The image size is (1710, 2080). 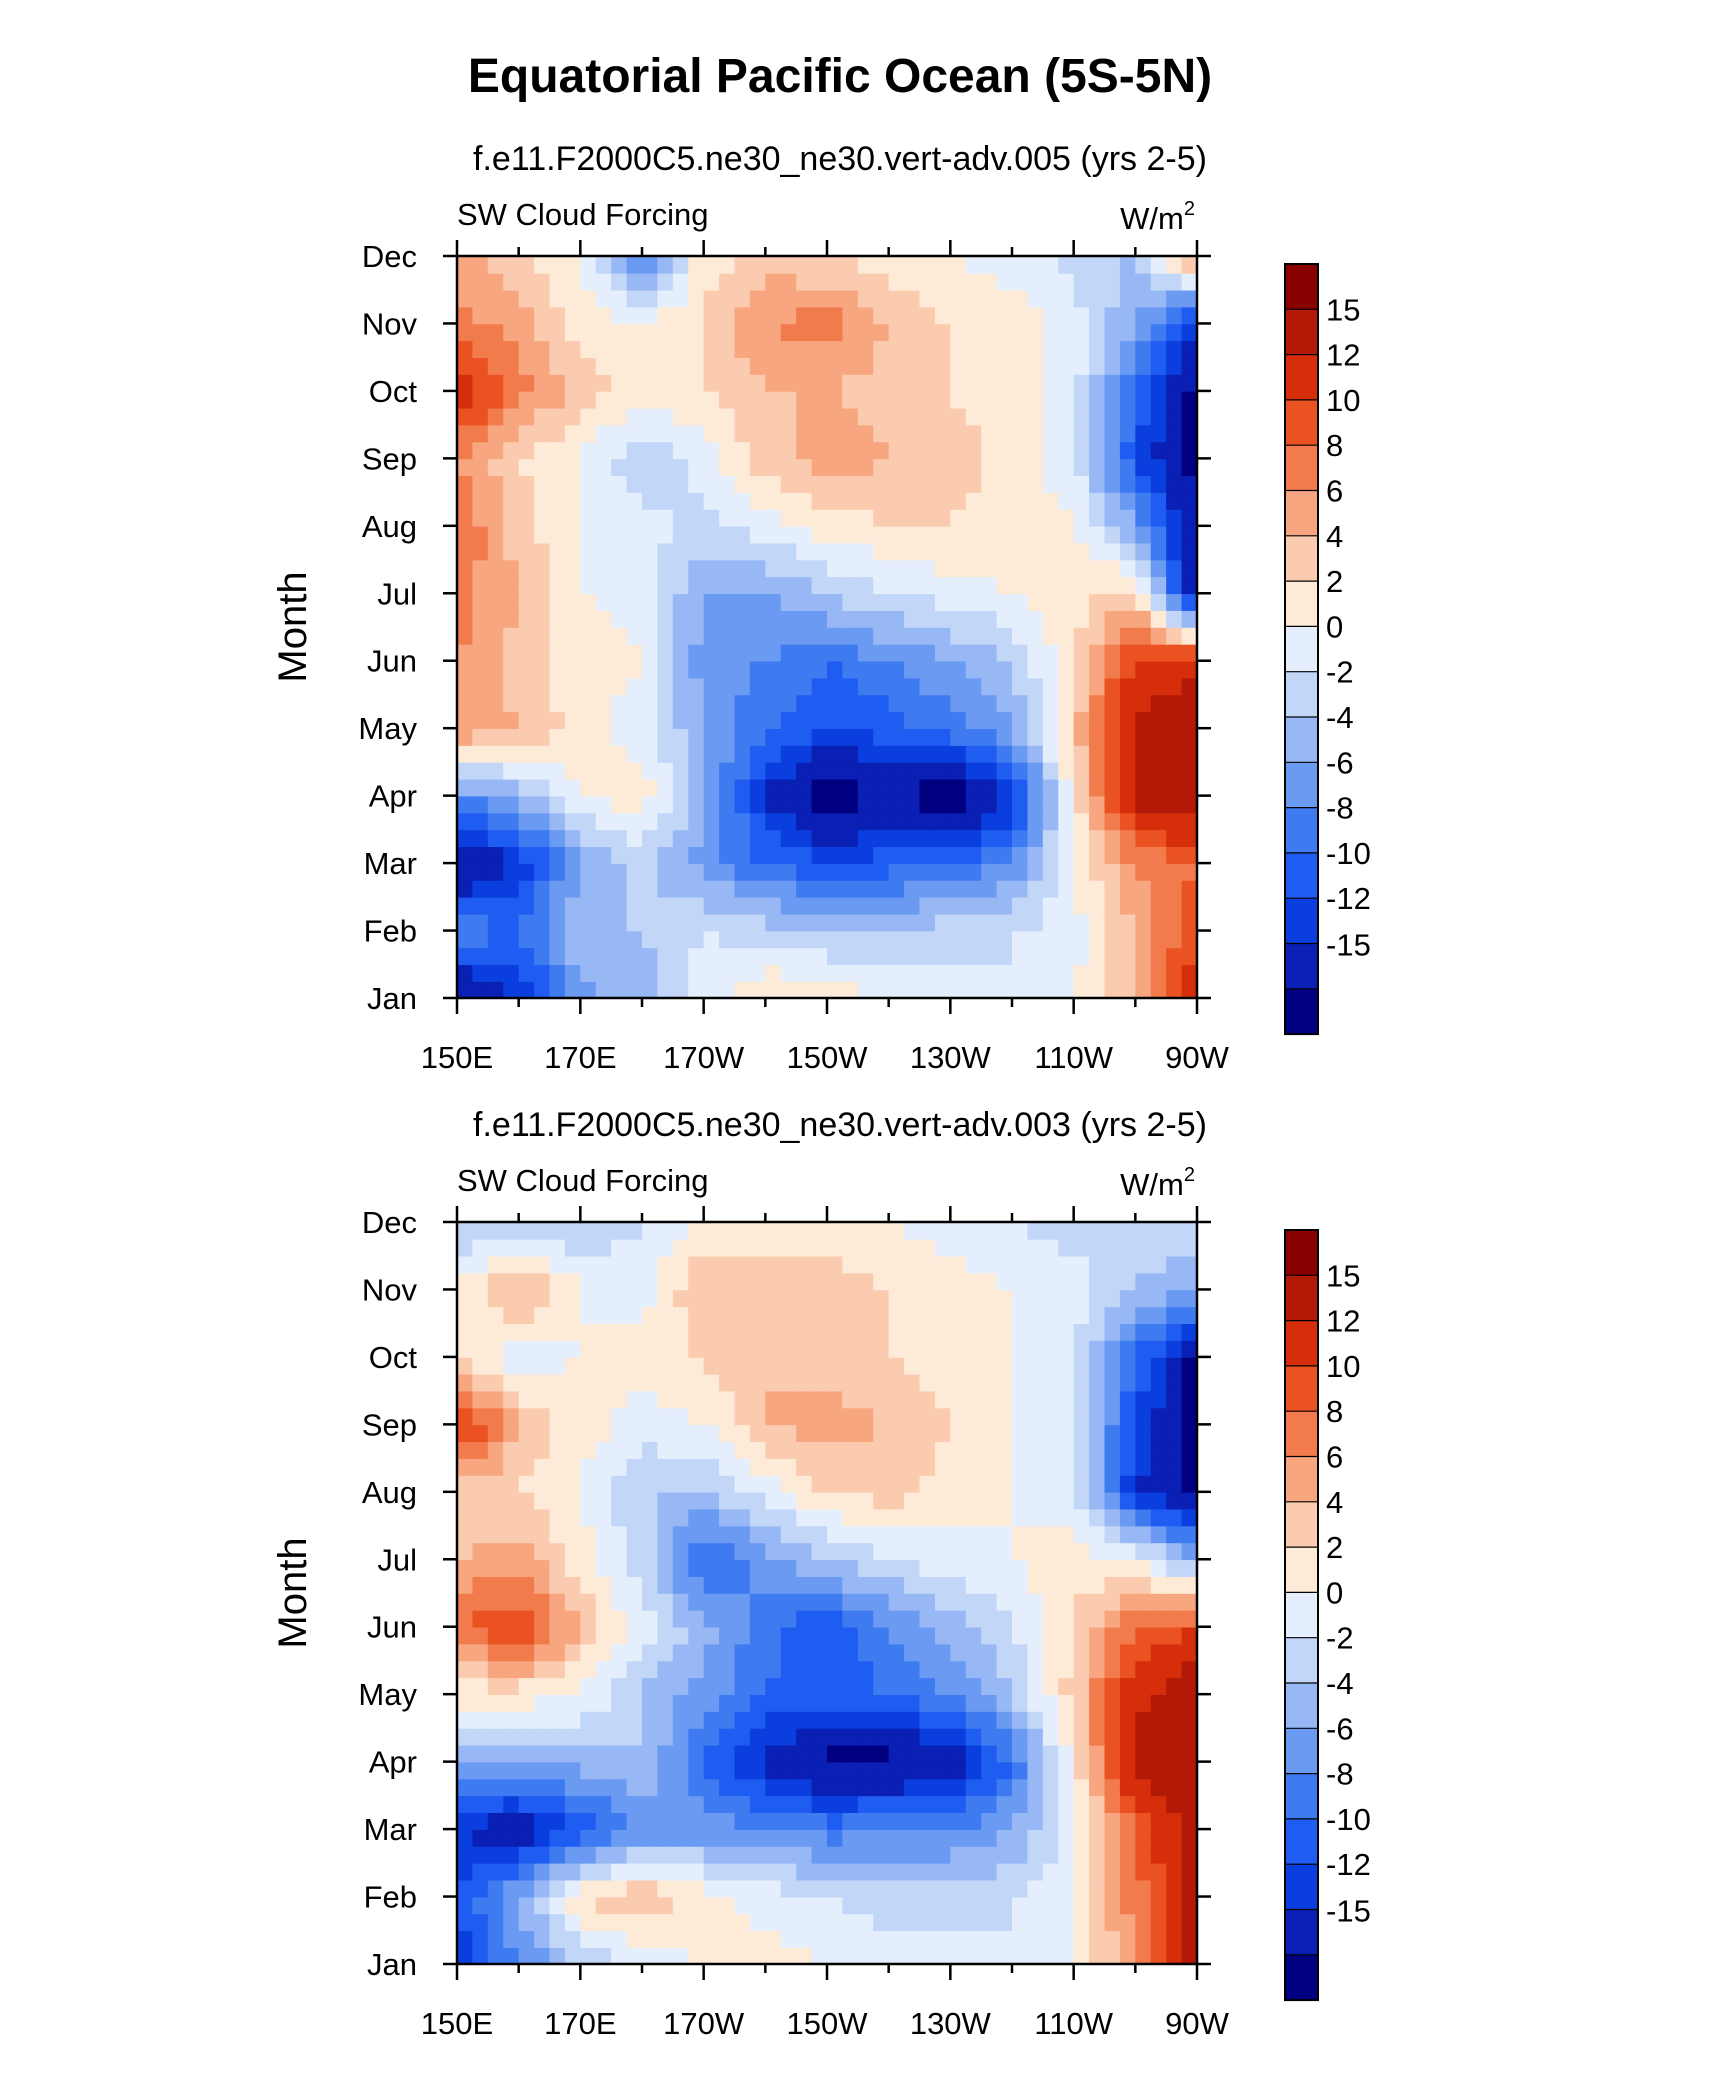 What do you see at coordinates (457, 1057) in the screenshot?
I see `x-tick-label: 150E` at bounding box center [457, 1057].